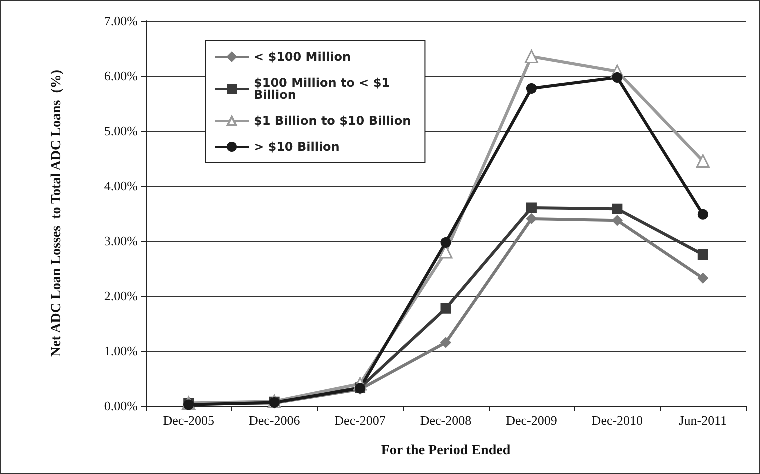 The height and width of the screenshot is (474, 760). Describe the element at coordinates (302, 57) in the screenshot. I see `legend-label: < $100 Million` at that location.